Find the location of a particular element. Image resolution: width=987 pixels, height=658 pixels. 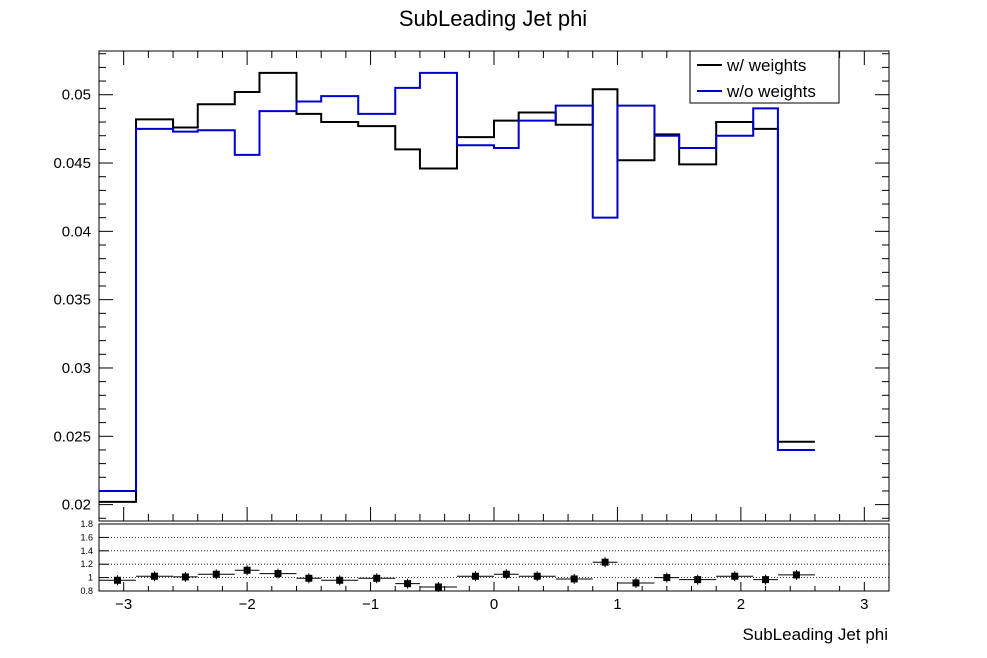

ratio-y-tick-label: 1.4 is located at coordinates (86, 551).